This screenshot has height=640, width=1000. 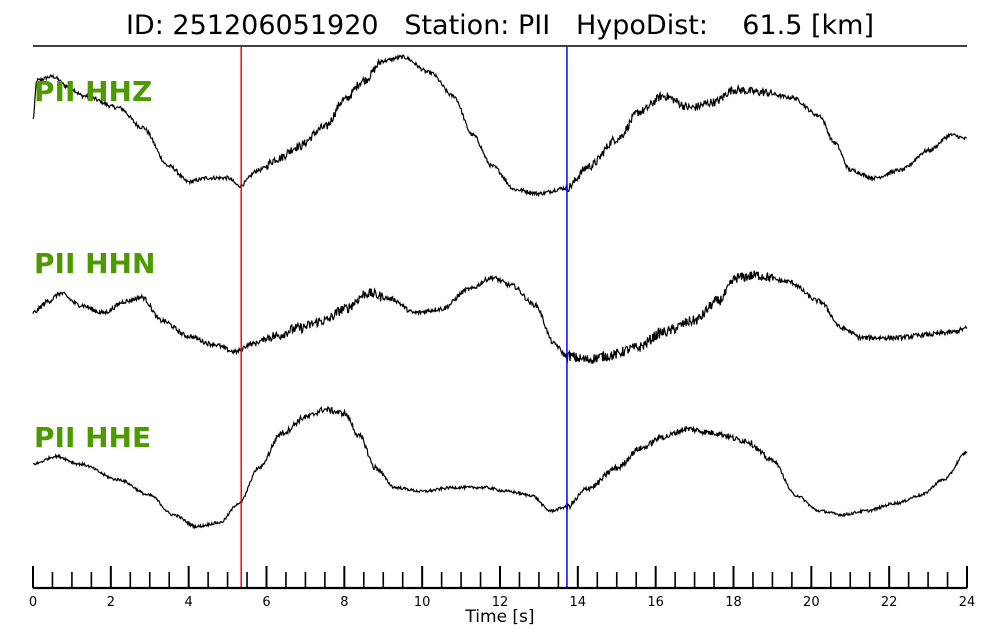 I want to click on channel-label-hhe: PII HHE, so click(x=92, y=437).